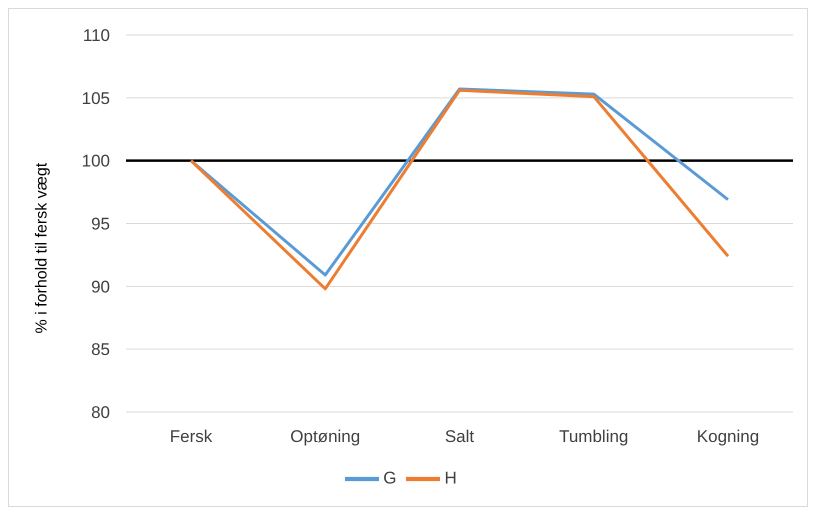 The width and height of the screenshot is (816, 507). What do you see at coordinates (450, 478) in the screenshot?
I see `legend-label: H` at bounding box center [450, 478].